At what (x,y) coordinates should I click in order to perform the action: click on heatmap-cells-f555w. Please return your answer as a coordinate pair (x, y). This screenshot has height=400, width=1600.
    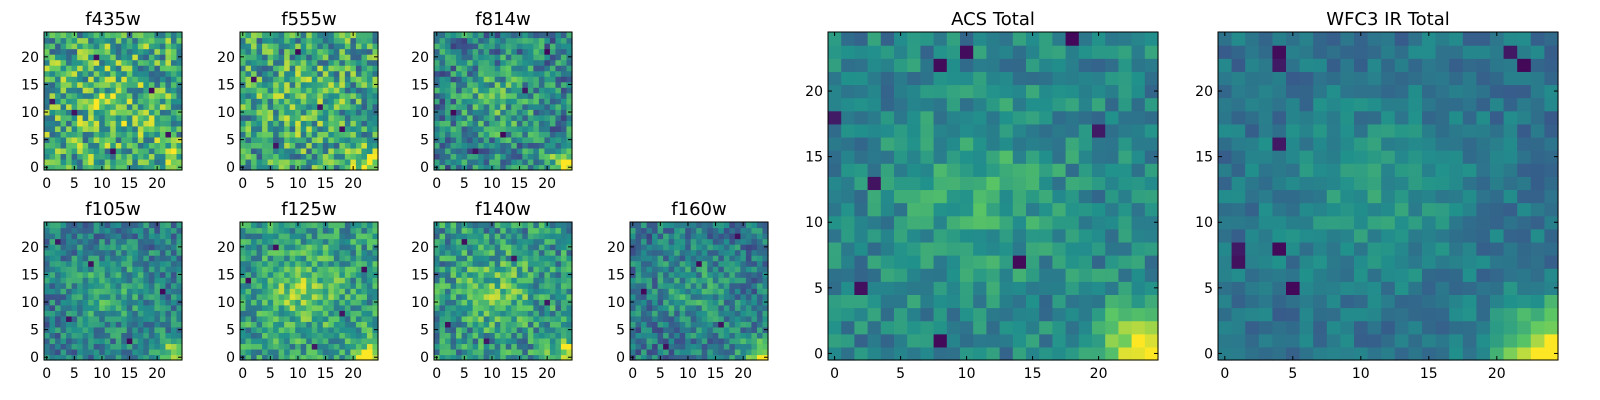
    Looking at the image, I should click on (309, 101).